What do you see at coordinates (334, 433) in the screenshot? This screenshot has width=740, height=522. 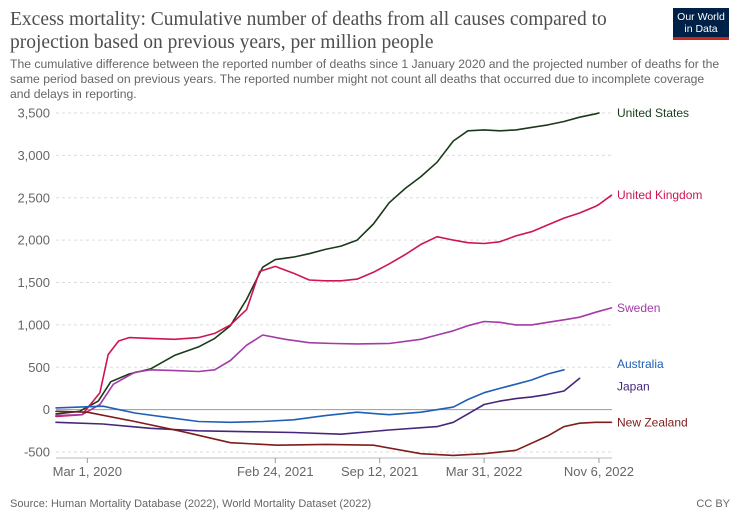 I see `series-line-new-zealand` at bounding box center [334, 433].